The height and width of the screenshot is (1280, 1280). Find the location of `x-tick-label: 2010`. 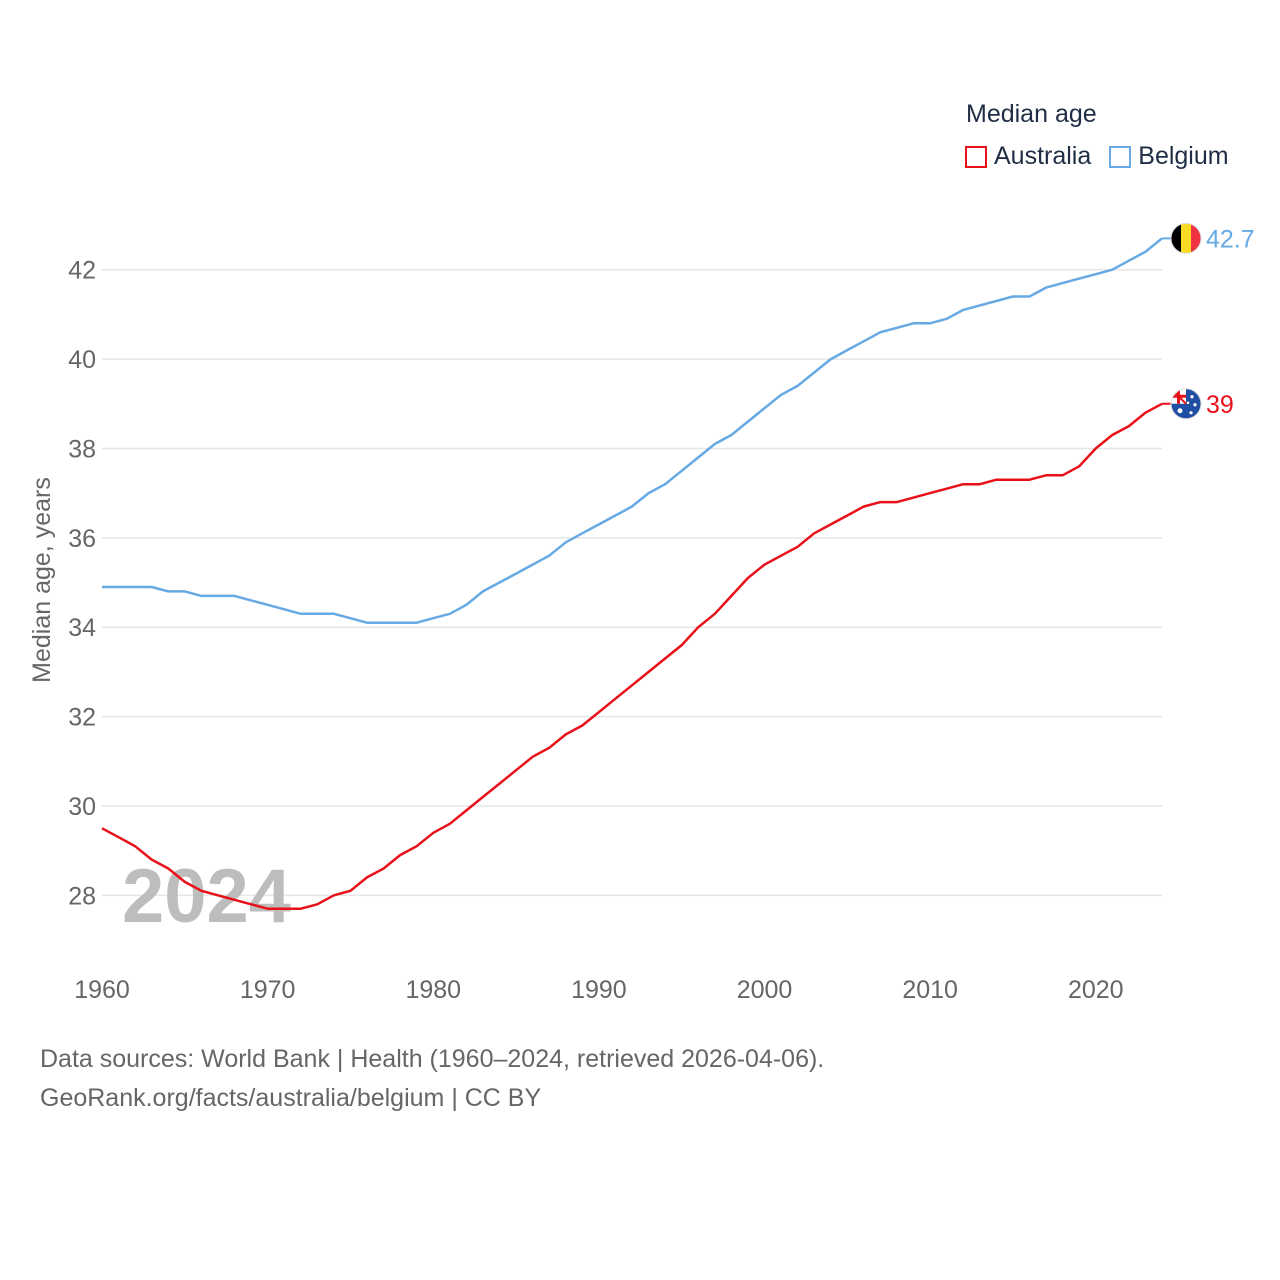

x-tick-label: 2010 is located at coordinates (930, 990).